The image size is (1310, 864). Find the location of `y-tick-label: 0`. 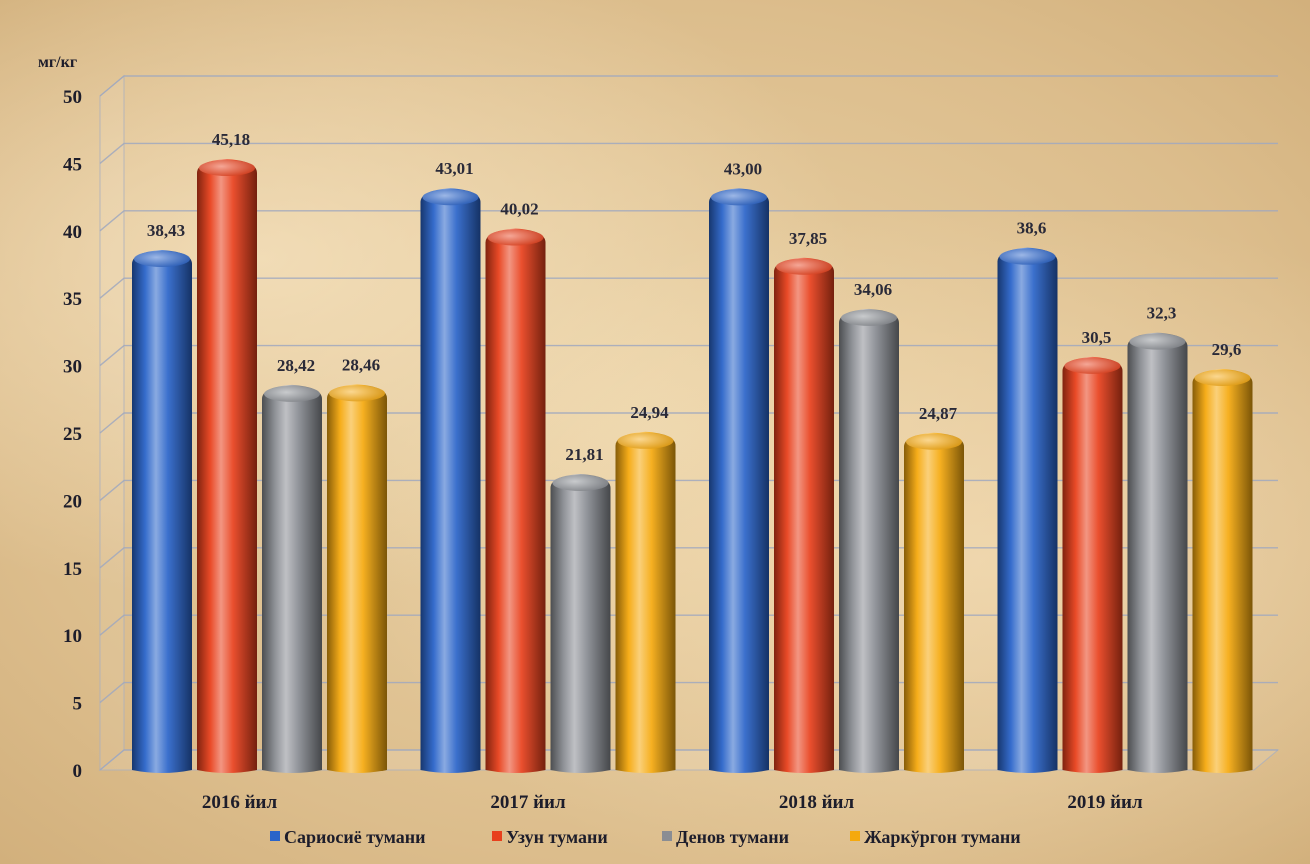

y-tick-label: 0 is located at coordinates (78, 771).